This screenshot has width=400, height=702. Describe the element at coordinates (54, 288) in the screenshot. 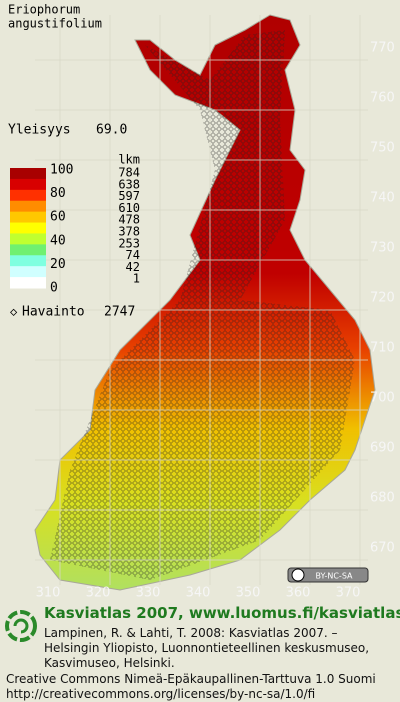

I see `legend-percent: 0` at that location.